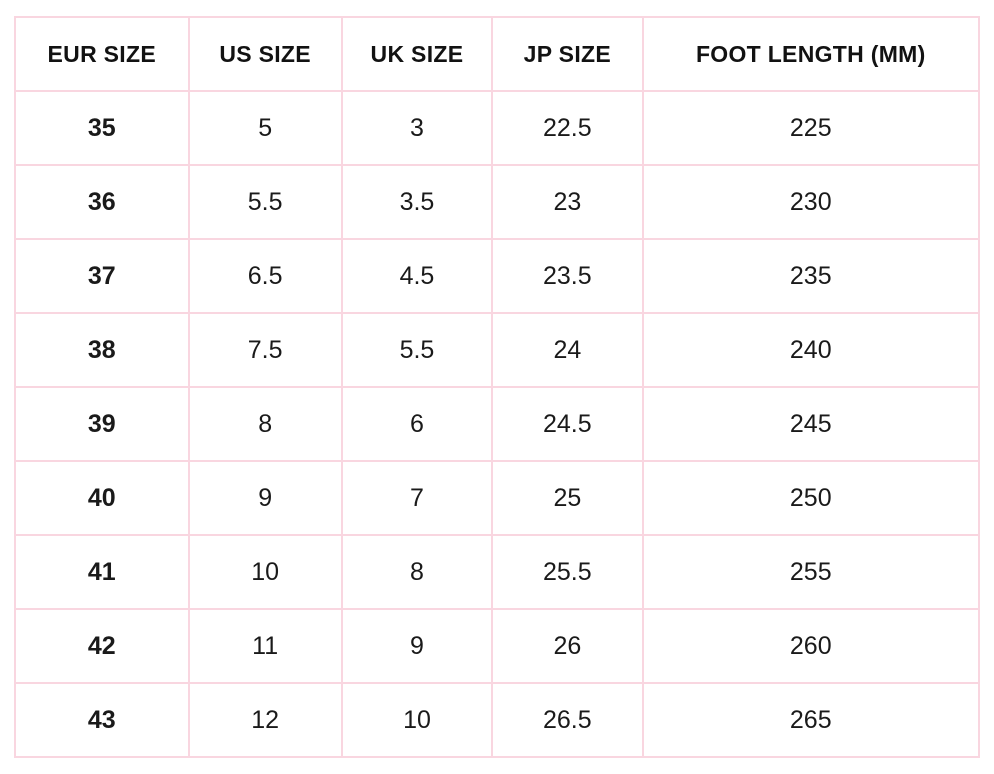 This screenshot has width=994, height=774. What do you see at coordinates (102, 424) in the screenshot?
I see `table-cell: 39` at bounding box center [102, 424].